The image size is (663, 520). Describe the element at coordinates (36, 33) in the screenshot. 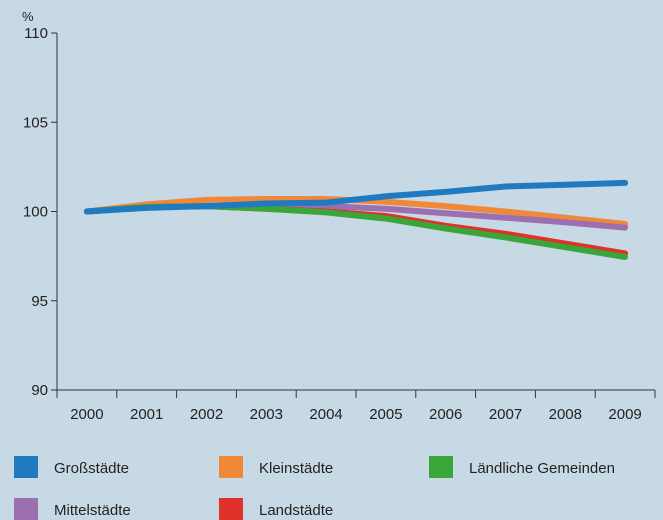

I see `y-tick-label: 110` at that location.